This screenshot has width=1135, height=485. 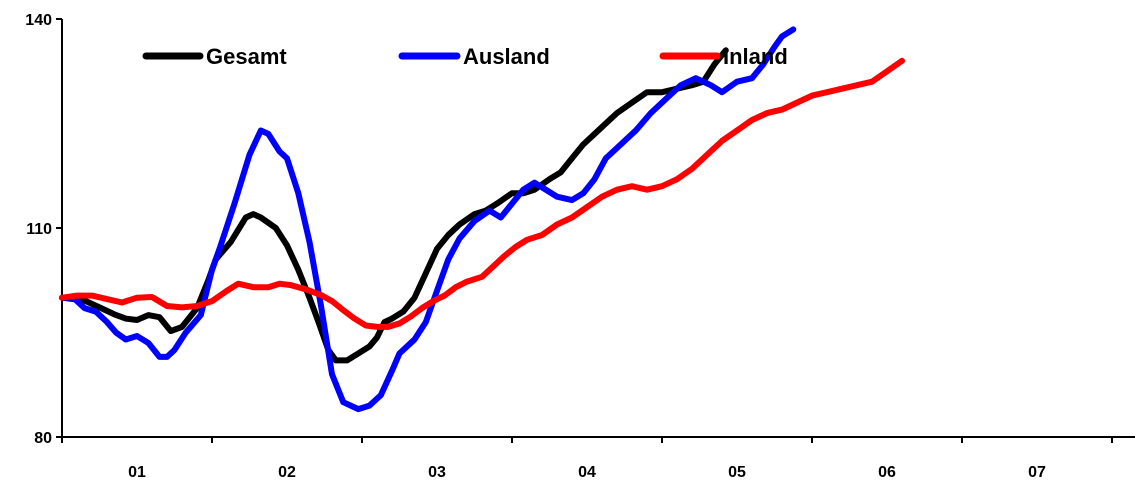 I want to click on x-tick-label: 07, so click(x=1037, y=472).